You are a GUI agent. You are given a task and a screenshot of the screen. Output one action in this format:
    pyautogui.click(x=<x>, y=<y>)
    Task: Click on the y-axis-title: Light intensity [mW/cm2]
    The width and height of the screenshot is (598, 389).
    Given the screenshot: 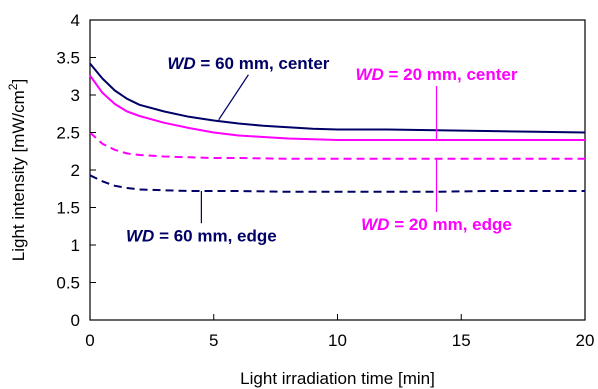 What is the action you would take?
    pyautogui.click(x=17, y=170)
    